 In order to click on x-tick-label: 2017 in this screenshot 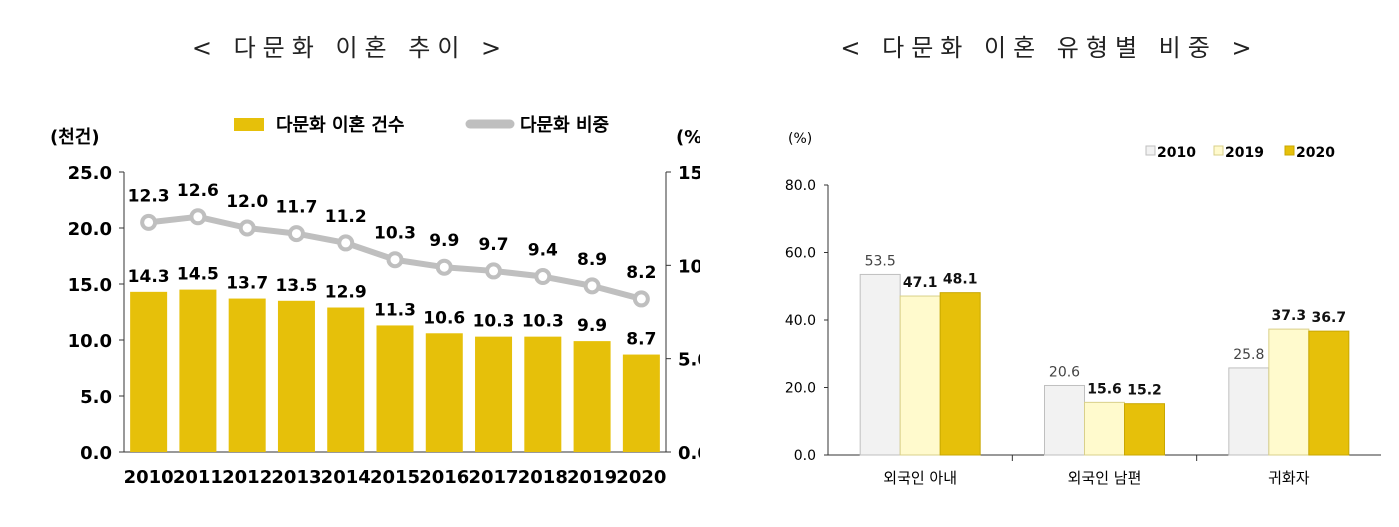, I will do `click(493, 477)`.